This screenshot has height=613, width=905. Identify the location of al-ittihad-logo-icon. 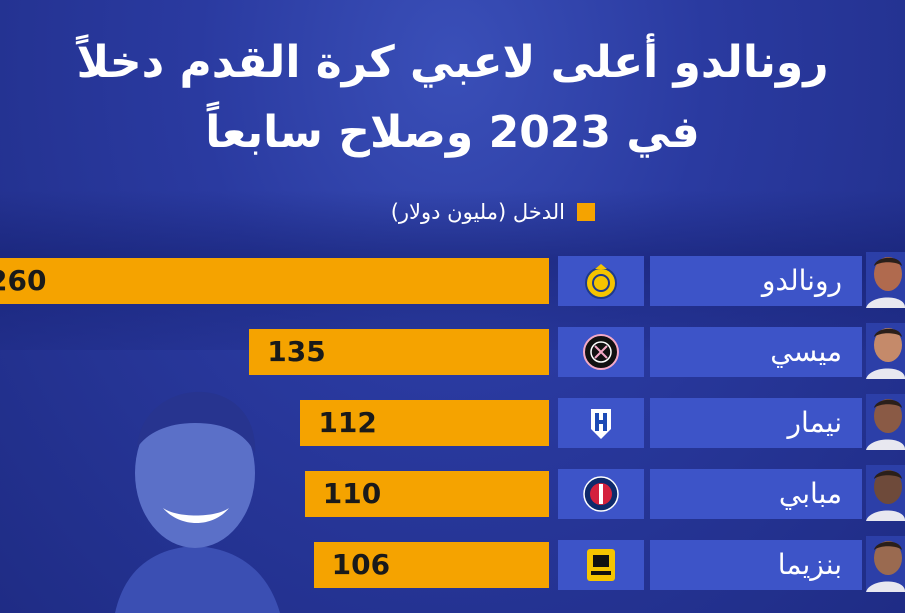
(601, 565).